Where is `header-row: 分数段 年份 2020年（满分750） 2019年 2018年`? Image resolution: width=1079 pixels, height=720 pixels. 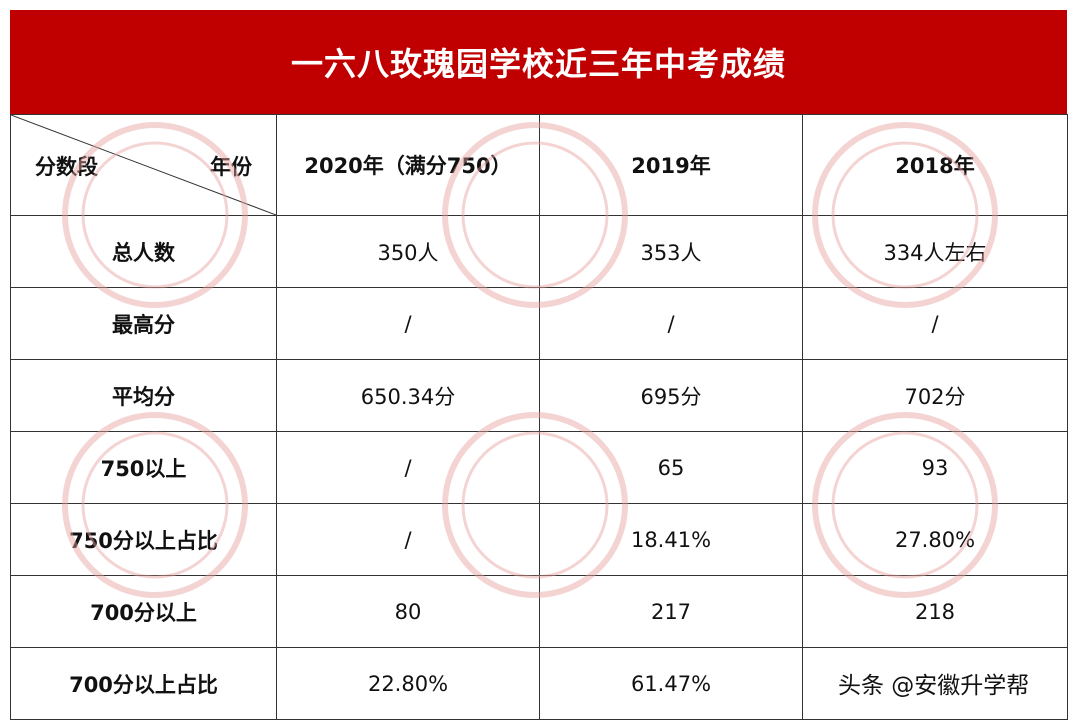 header-row: 分数段 年份 2020年（满分750） 2019年 2018年 is located at coordinates (539, 165).